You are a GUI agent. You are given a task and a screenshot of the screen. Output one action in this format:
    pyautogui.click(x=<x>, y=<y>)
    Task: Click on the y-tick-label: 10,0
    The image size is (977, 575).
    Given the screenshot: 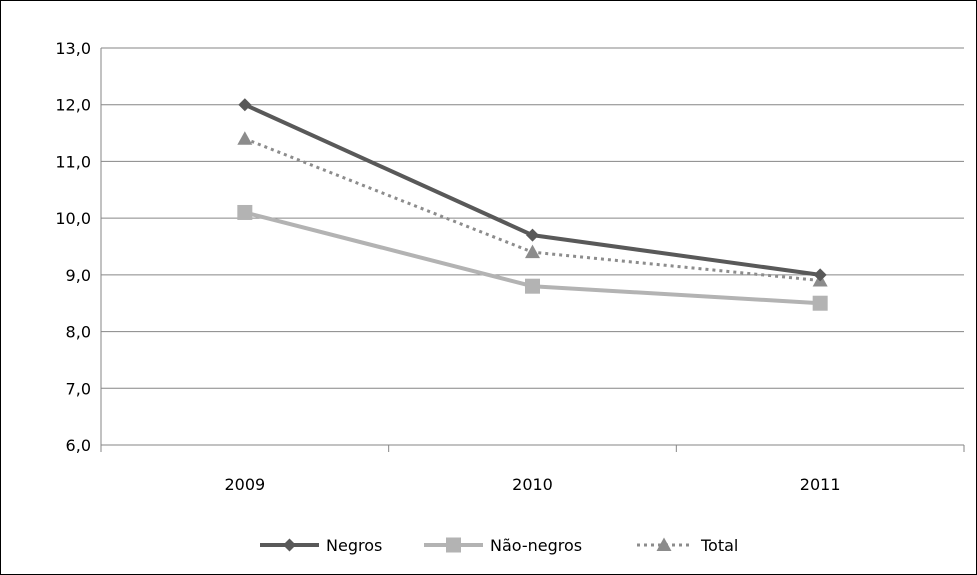 What is the action you would take?
    pyautogui.click(x=73, y=218)
    